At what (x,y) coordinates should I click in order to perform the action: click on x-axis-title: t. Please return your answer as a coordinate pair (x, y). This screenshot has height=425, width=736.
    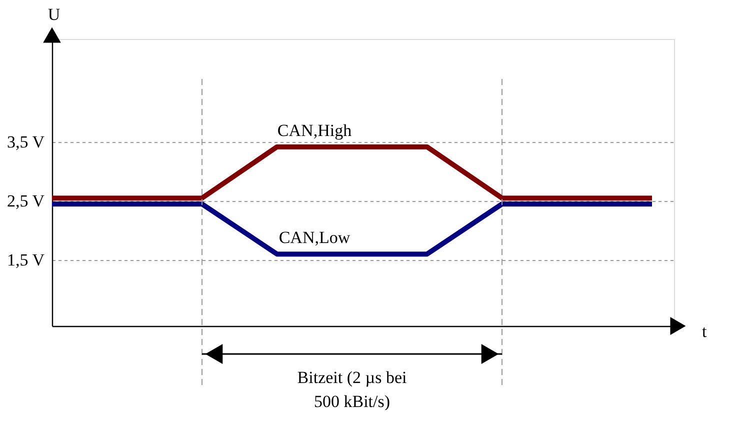
    Looking at the image, I should click on (704, 331).